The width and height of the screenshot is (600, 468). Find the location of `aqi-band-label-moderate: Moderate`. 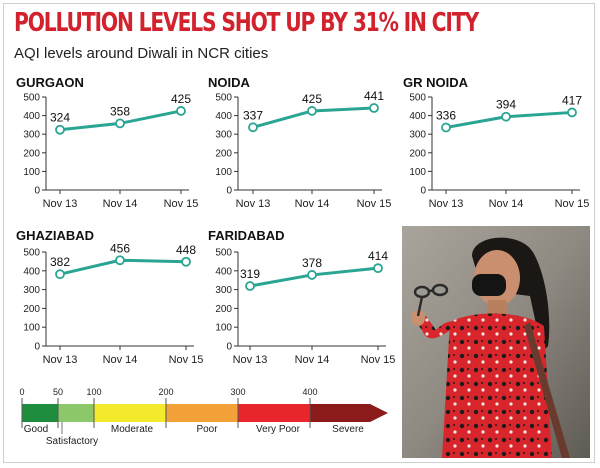

aqi-band-label-moderate: Moderate is located at coordinates (132, 429).